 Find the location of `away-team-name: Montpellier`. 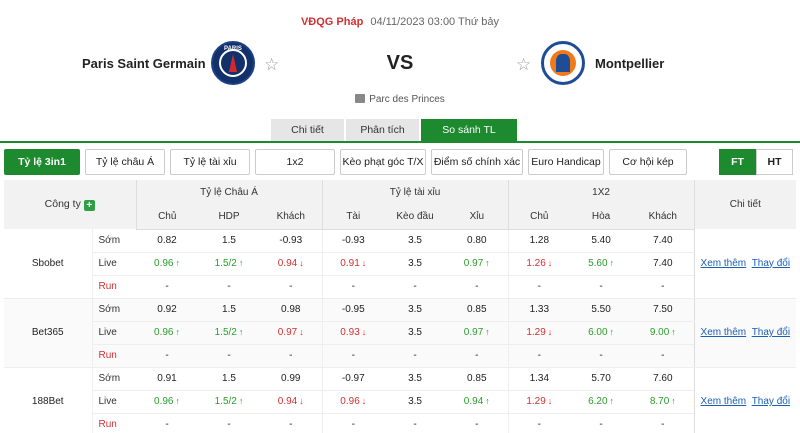

away-team-name: Montpellier is located at coordinates (630, 63).